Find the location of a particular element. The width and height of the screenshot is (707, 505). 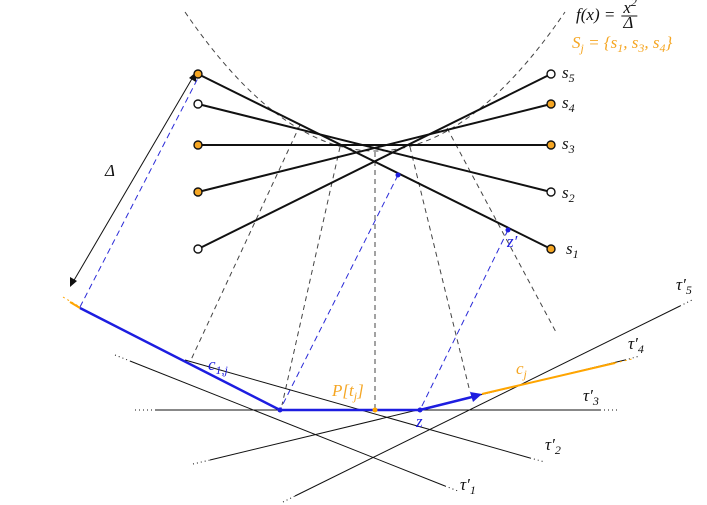

s2-label: s2 is located at coordinates (568, 194).